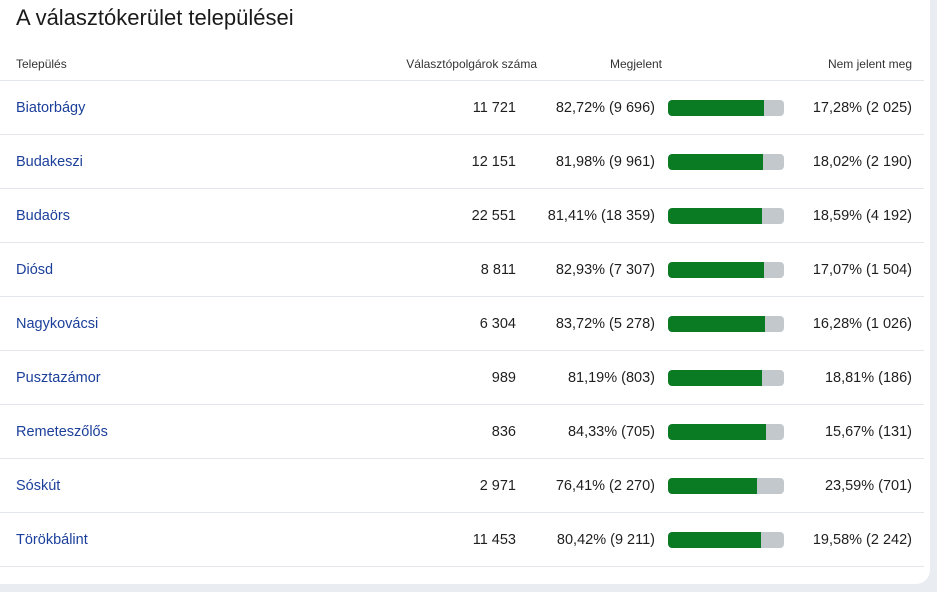 The height and width of the screenshot is (592, 937). I want to click on voters-count: 989, so click(503, 378).